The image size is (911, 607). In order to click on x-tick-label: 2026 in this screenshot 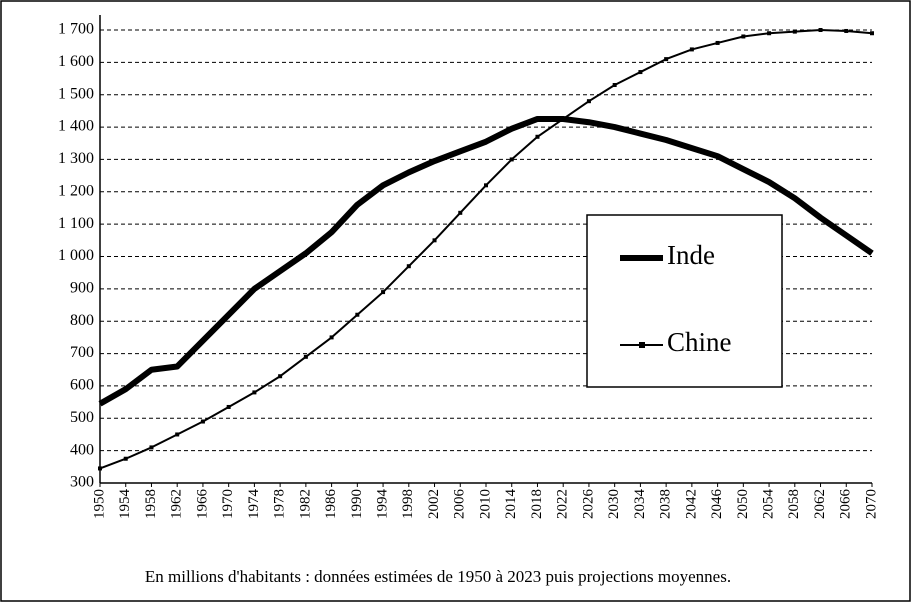, I will do `click(588, 504)`.